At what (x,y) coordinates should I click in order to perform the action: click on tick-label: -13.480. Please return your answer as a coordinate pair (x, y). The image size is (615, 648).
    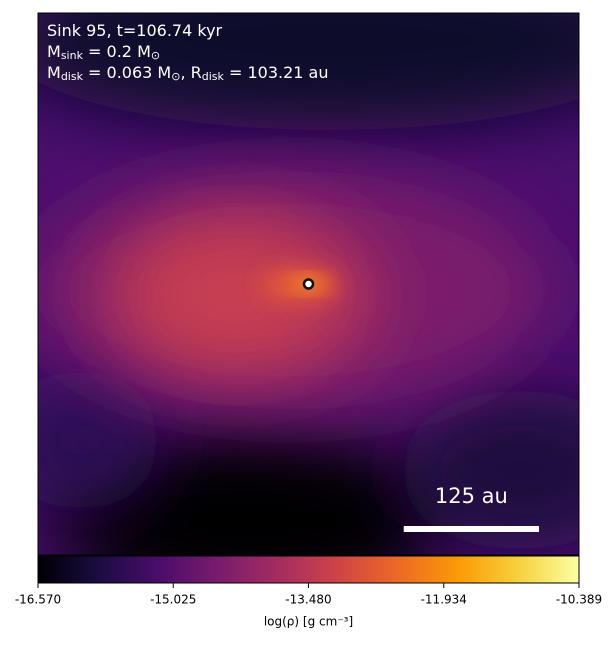
    Looking at the image, I should click on (308, 600).